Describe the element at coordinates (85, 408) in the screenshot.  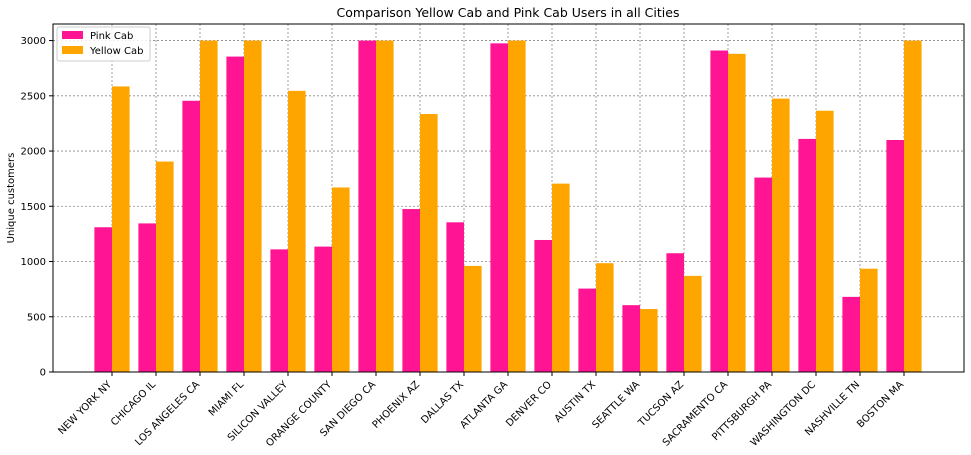
I see `x-tick-label: NEW YORK NY` at that location.